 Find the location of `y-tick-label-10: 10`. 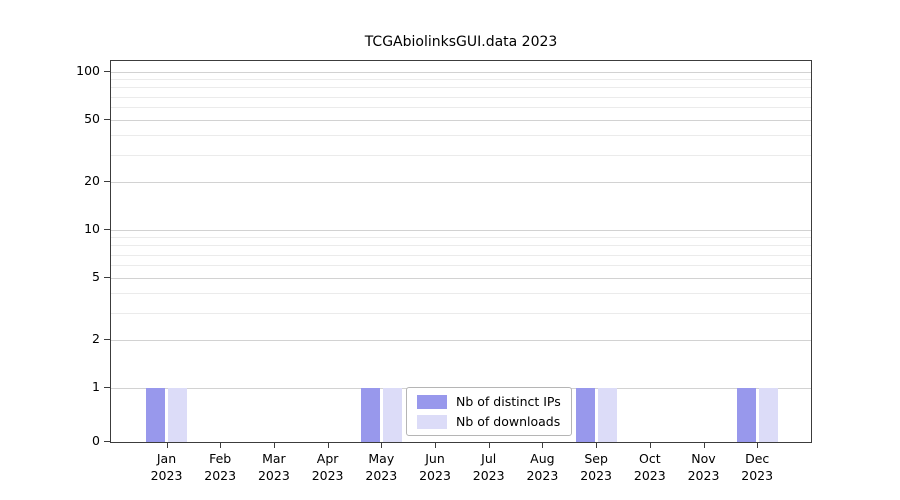

y-tick-label-10: 10 is located at coordinates (92, 228).